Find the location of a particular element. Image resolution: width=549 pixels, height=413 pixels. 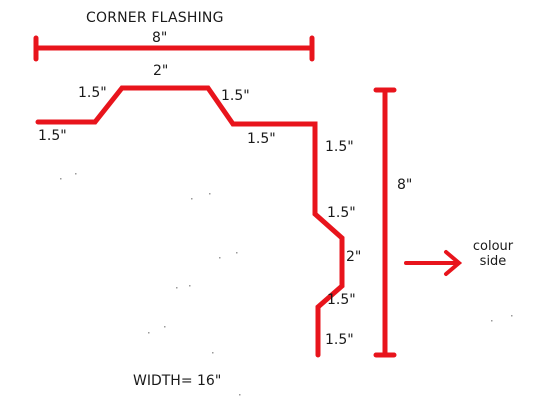

colour-side-line1: colour is located at coordinates (493, 246).